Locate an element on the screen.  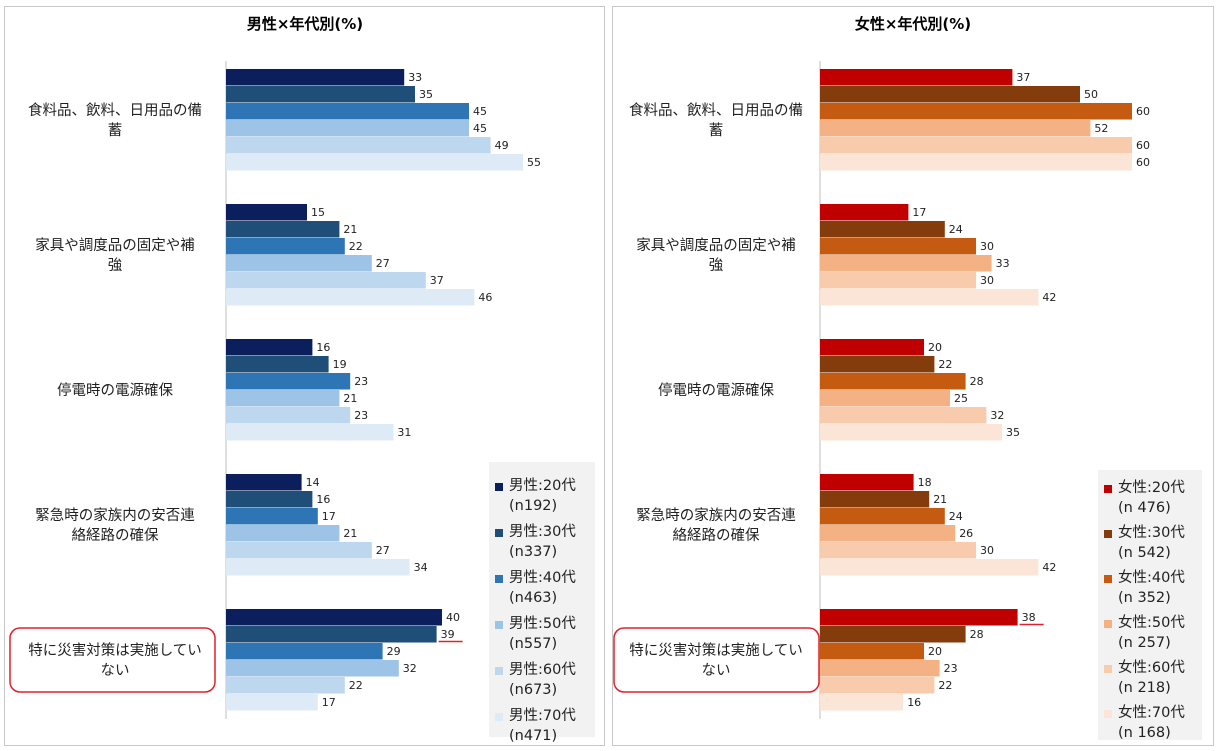
chart-title: 男性×年代別(%) is located at coordinates (305, 24).